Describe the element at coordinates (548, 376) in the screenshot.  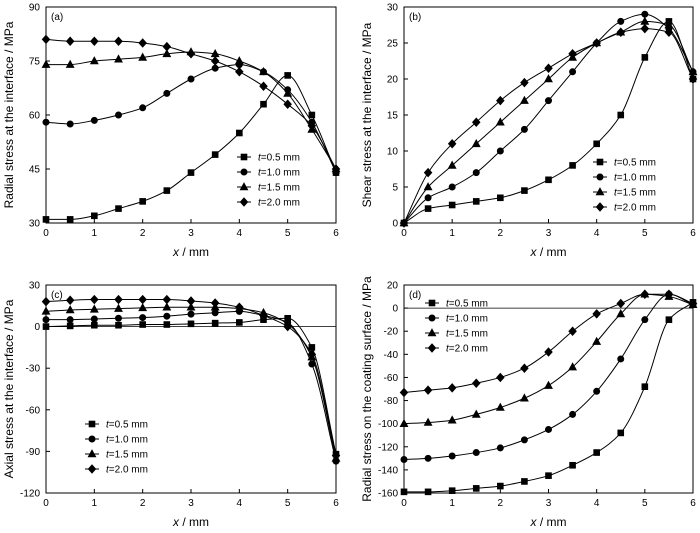
I see `series-circle` at that location.